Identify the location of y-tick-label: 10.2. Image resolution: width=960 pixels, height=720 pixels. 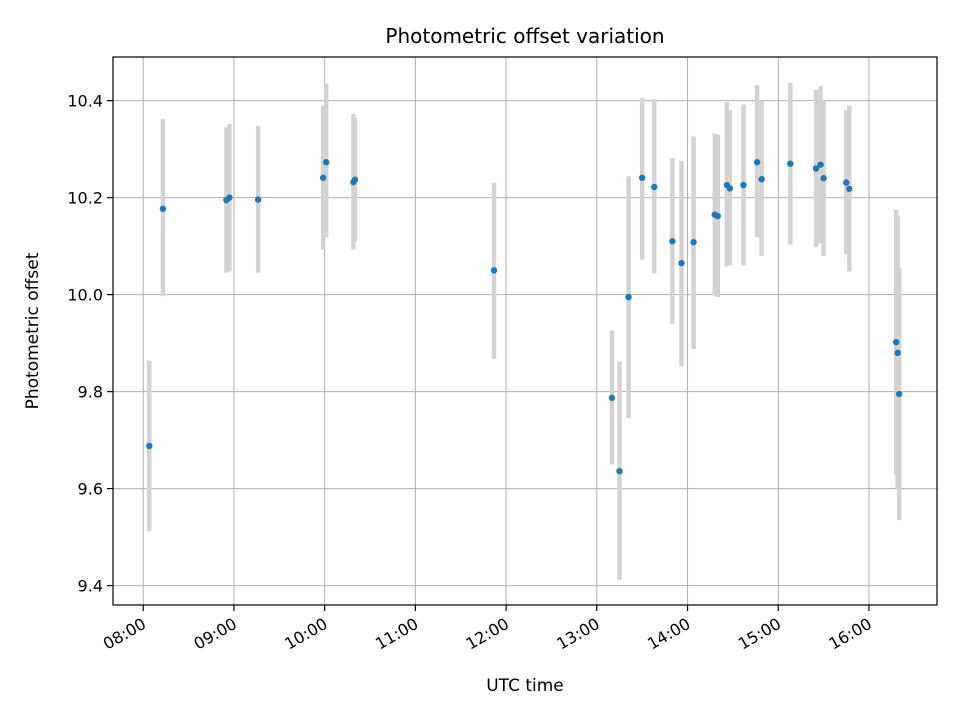
(85, 198).